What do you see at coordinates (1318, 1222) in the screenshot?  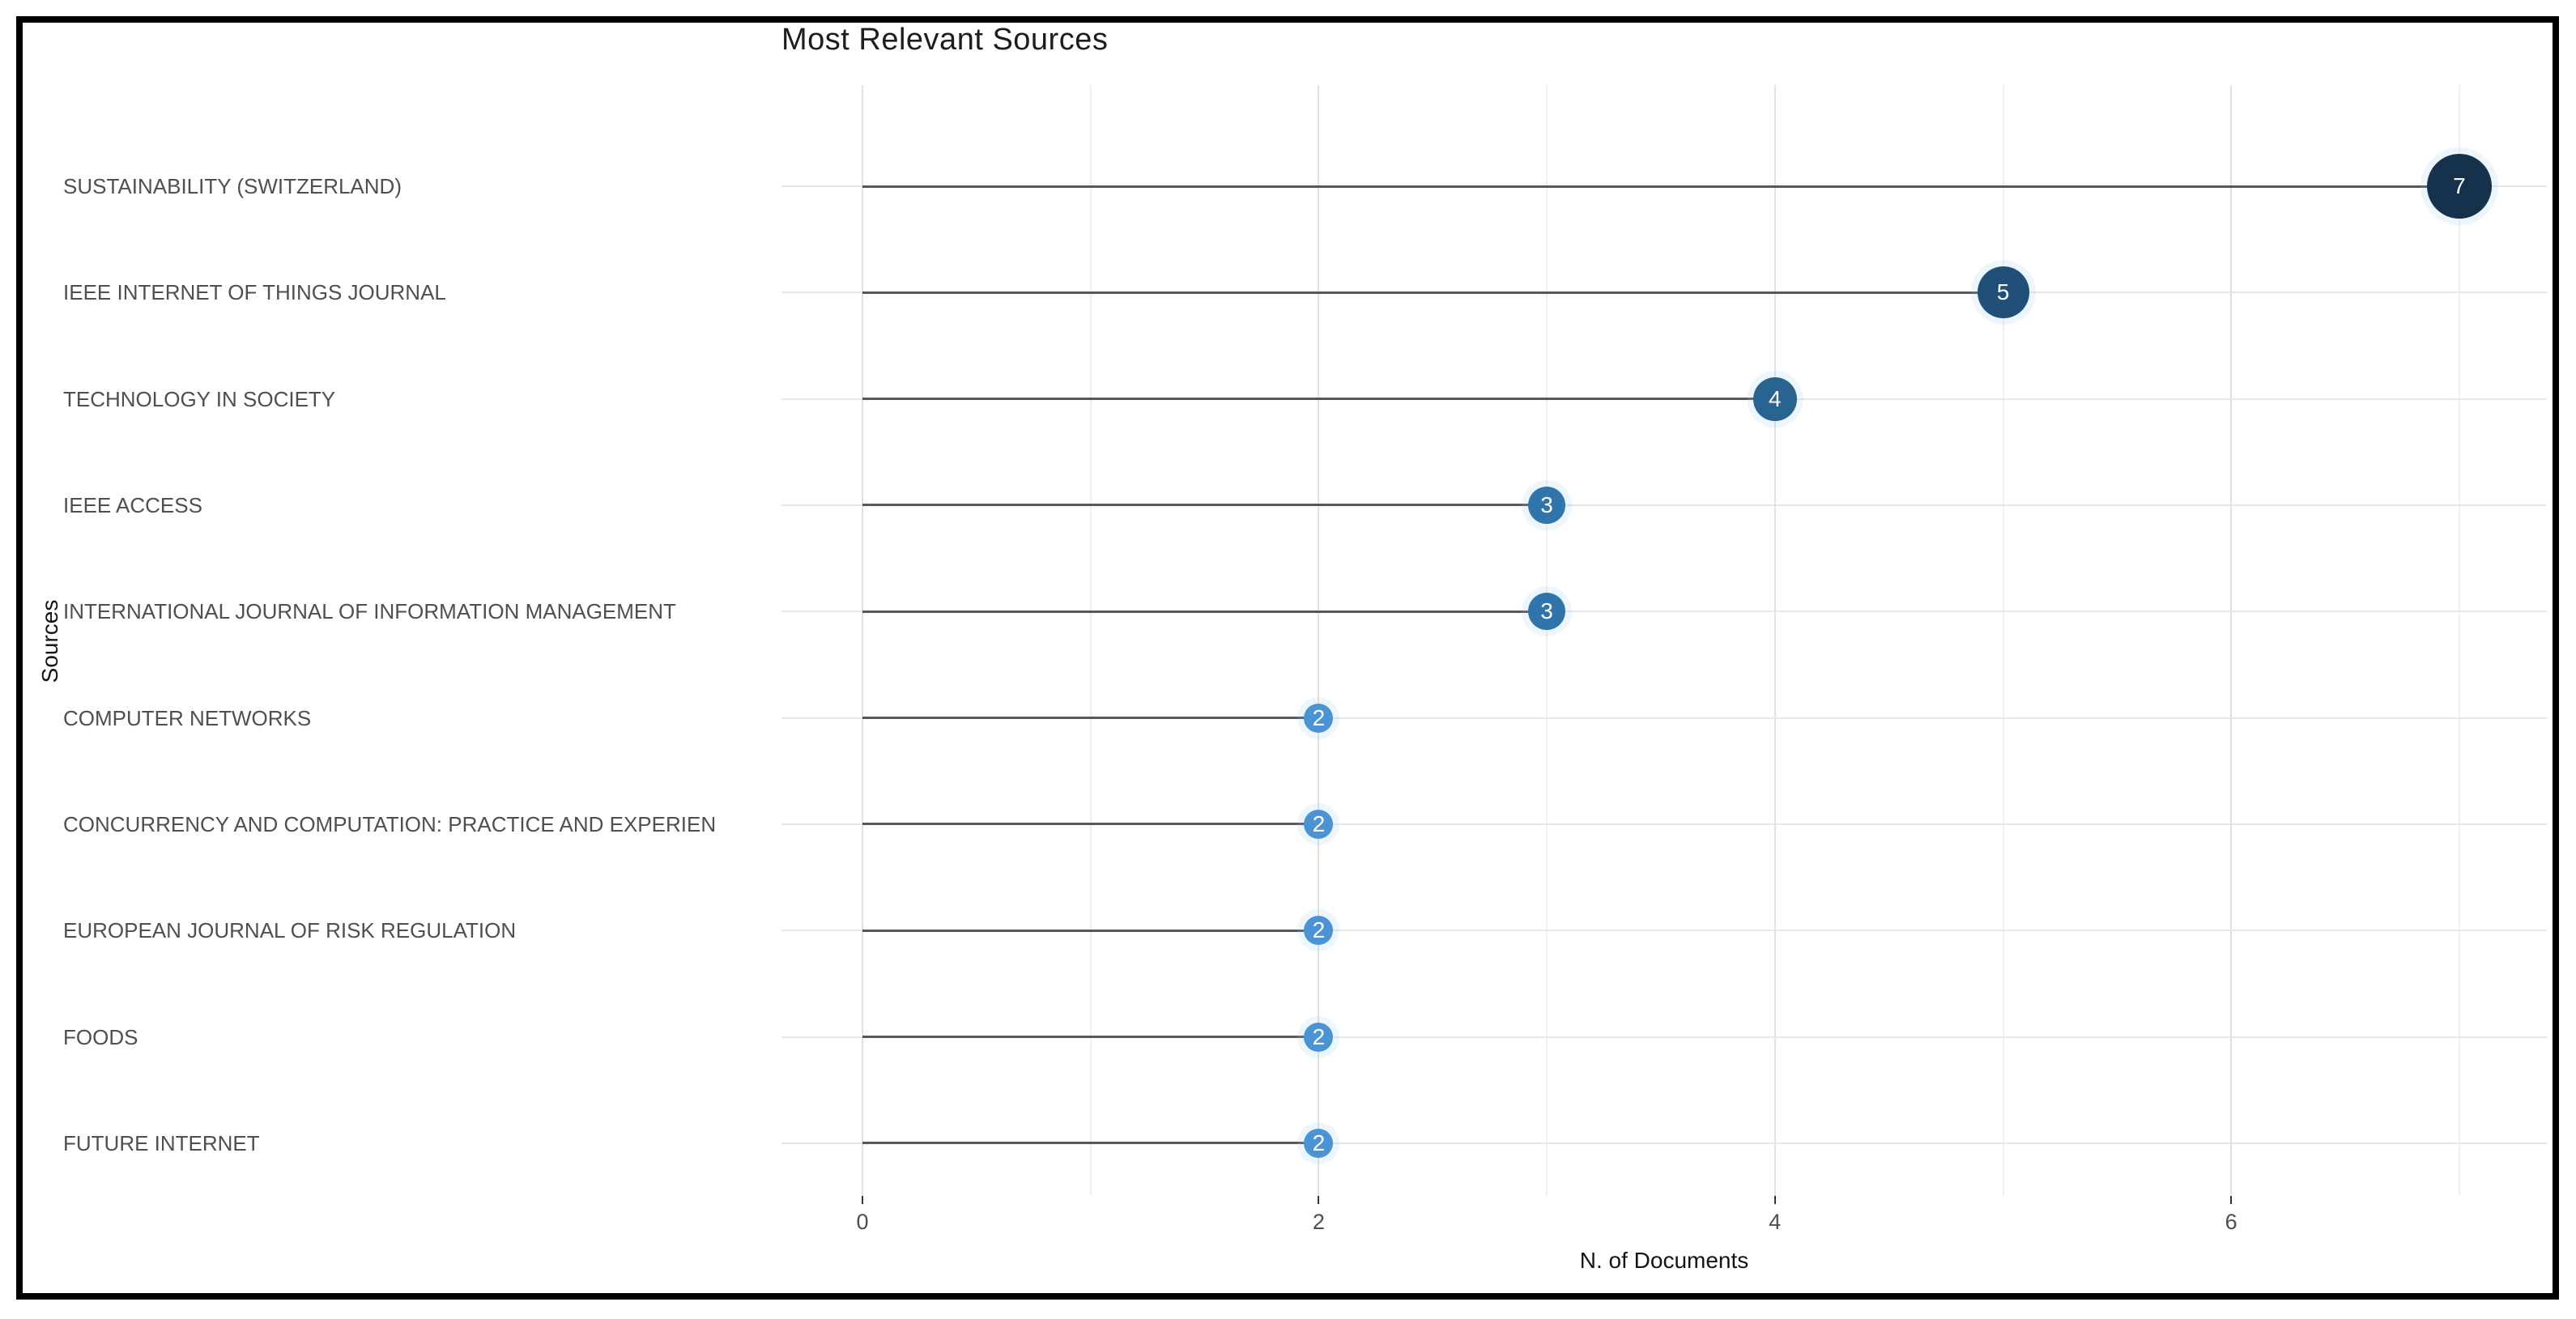 I see `x-axis-tick-label: 2` at bounding box center [1318, 1222].